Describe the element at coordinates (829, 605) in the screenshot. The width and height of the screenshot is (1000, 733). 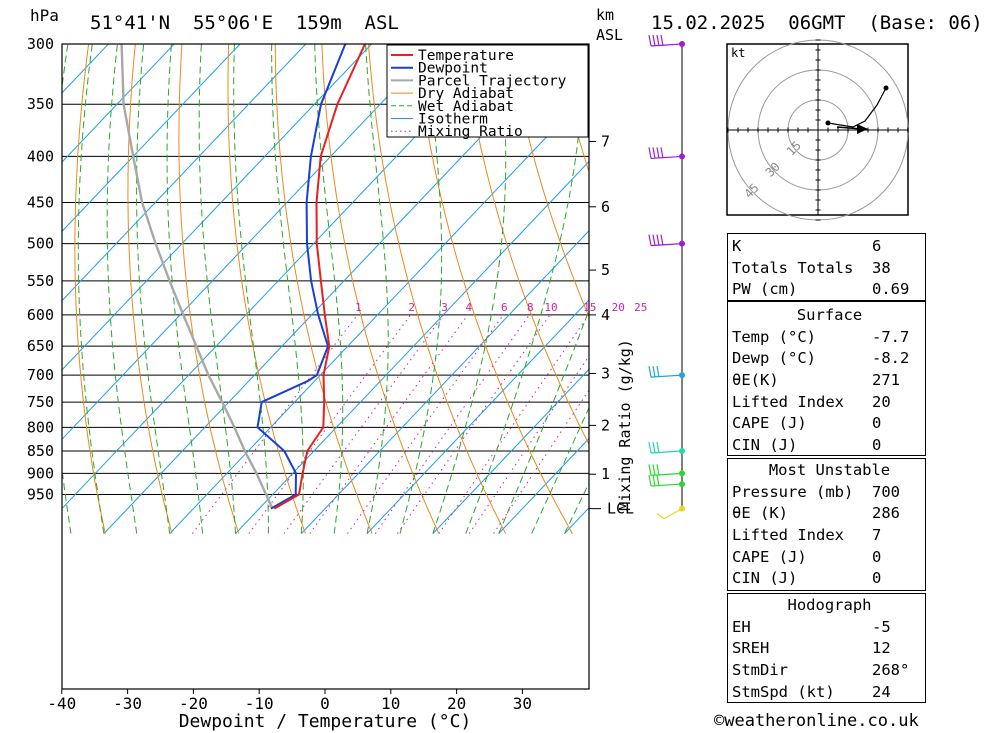
I see `hodograph-title: Hodograph` at that location.